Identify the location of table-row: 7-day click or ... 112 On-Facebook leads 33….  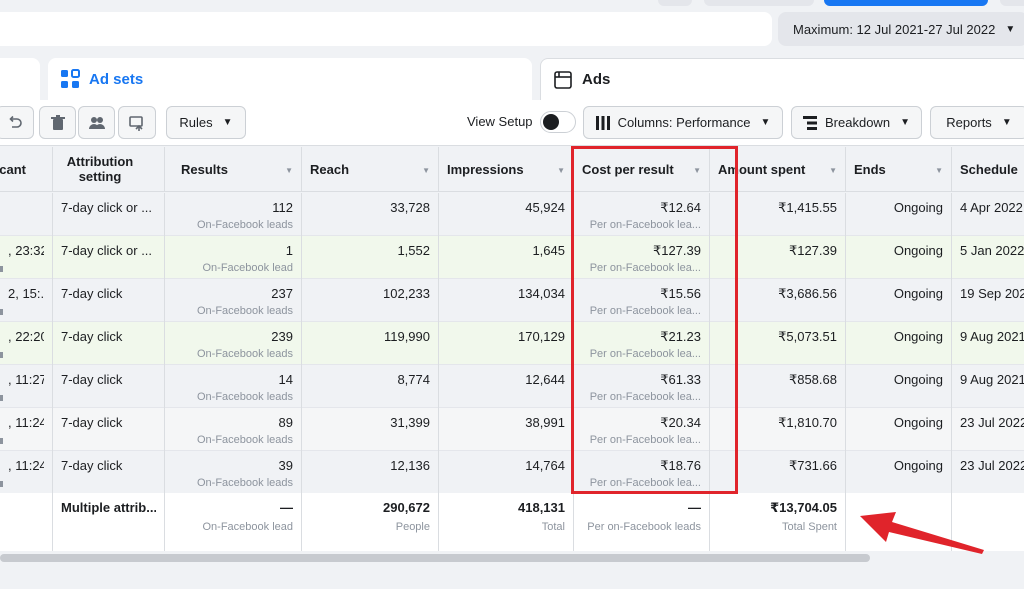
(512, 214).